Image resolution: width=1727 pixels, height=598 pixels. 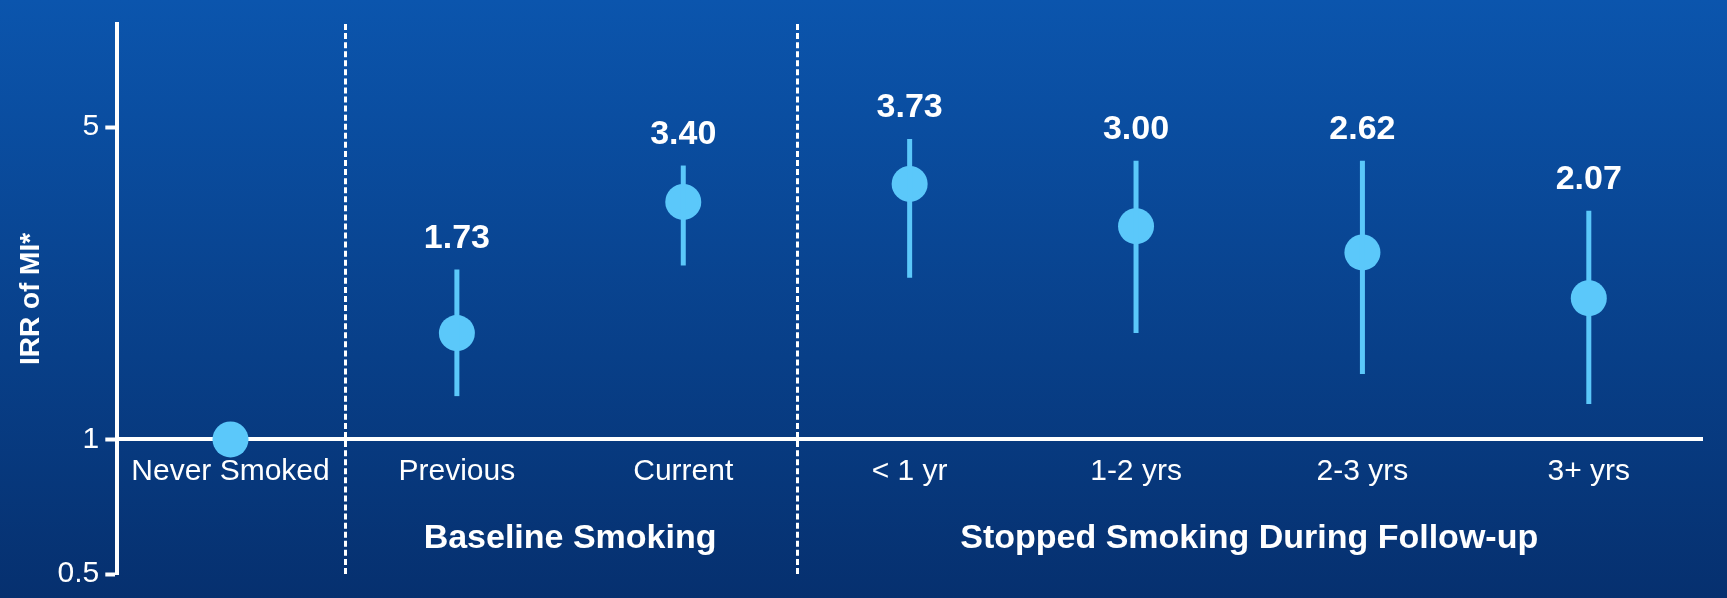 I want to click on annotation: Stopped Smoking During Follow-up, so click(x=1249, y=535).